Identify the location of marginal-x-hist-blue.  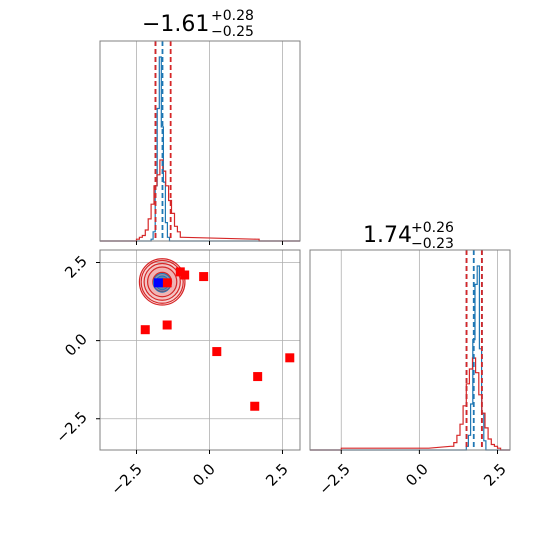
(200, 149).